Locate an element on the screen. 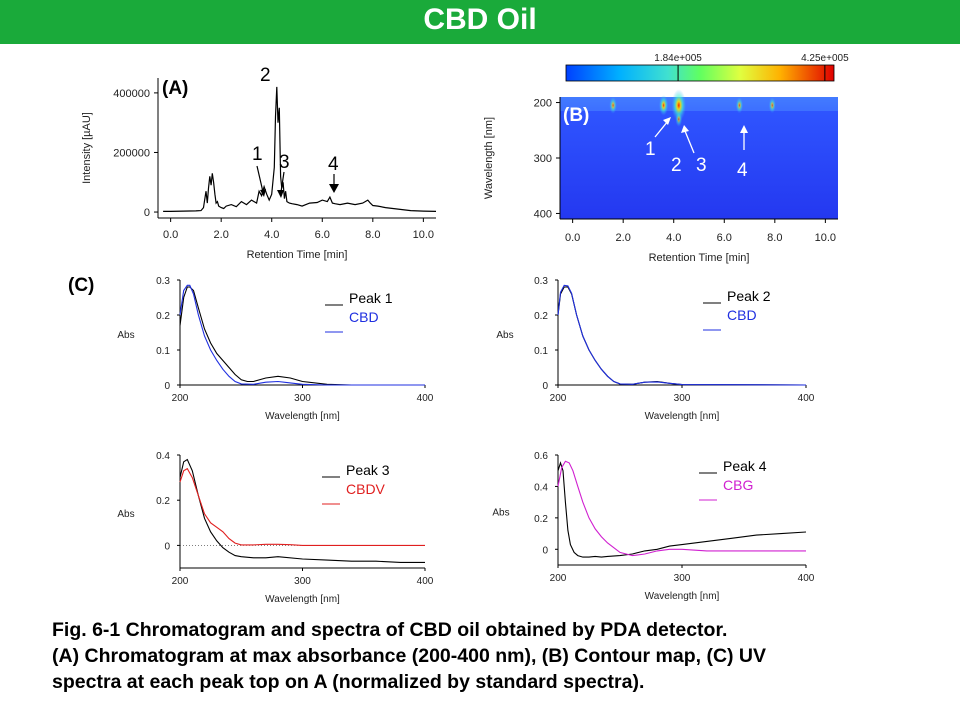 This screenshot has height=720, width=960. uv-peak3-y-tick-label: 0 is located at coordinates (167, 546).